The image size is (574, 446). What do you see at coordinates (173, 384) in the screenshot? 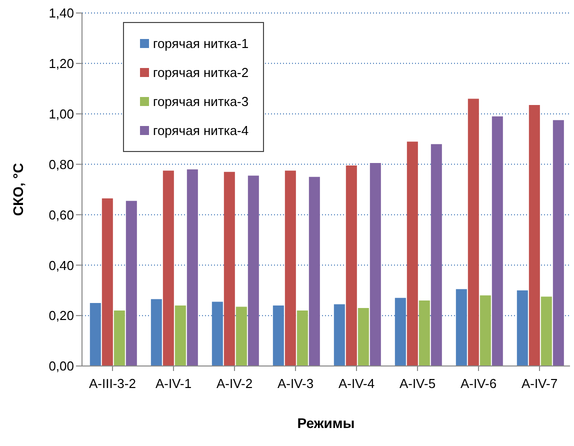
I see `x-tick-label: A-IV-1` at bounding box center [173, 384].